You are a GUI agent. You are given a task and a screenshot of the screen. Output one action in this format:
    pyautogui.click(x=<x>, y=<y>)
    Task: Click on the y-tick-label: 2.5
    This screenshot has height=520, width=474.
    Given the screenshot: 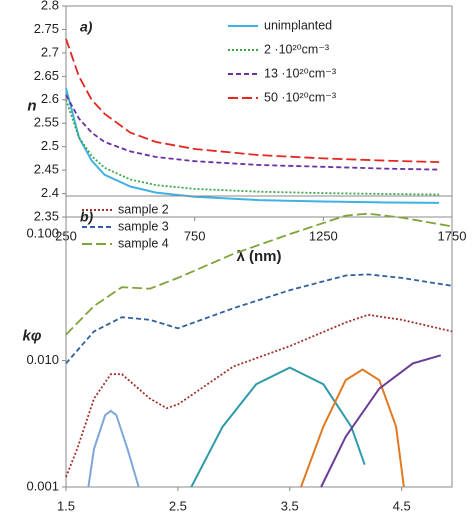 What is the action you would take?
    pyautogui.click(x=50, y=145)
    